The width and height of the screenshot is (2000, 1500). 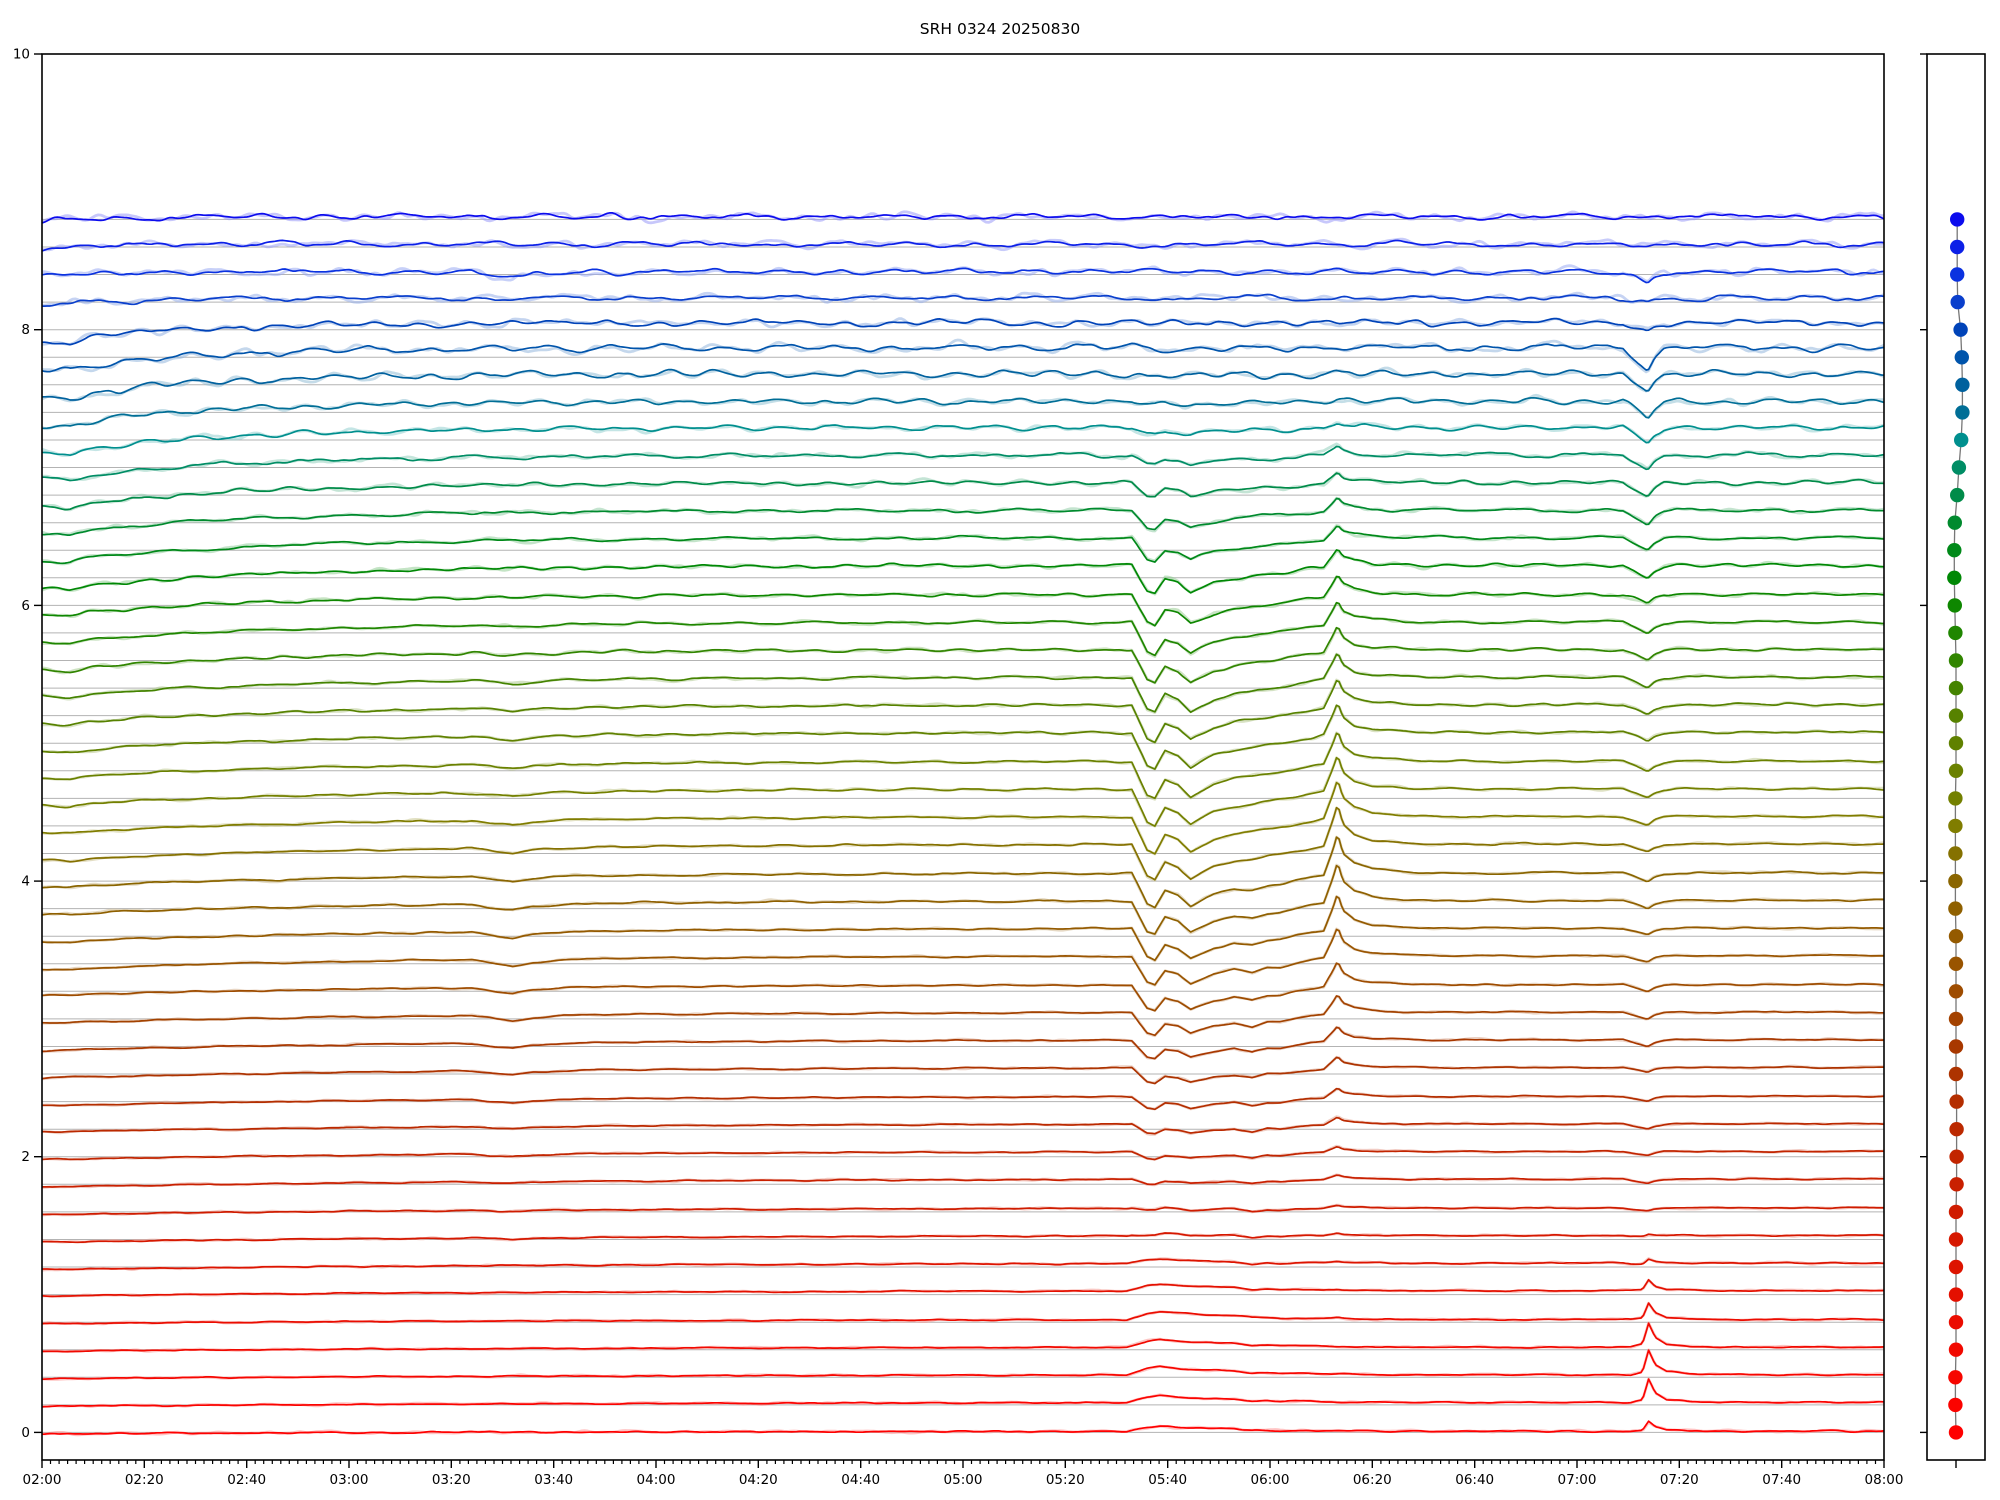 I want to click on x-tick-label: 03:40, so click(x=553, y=1480).